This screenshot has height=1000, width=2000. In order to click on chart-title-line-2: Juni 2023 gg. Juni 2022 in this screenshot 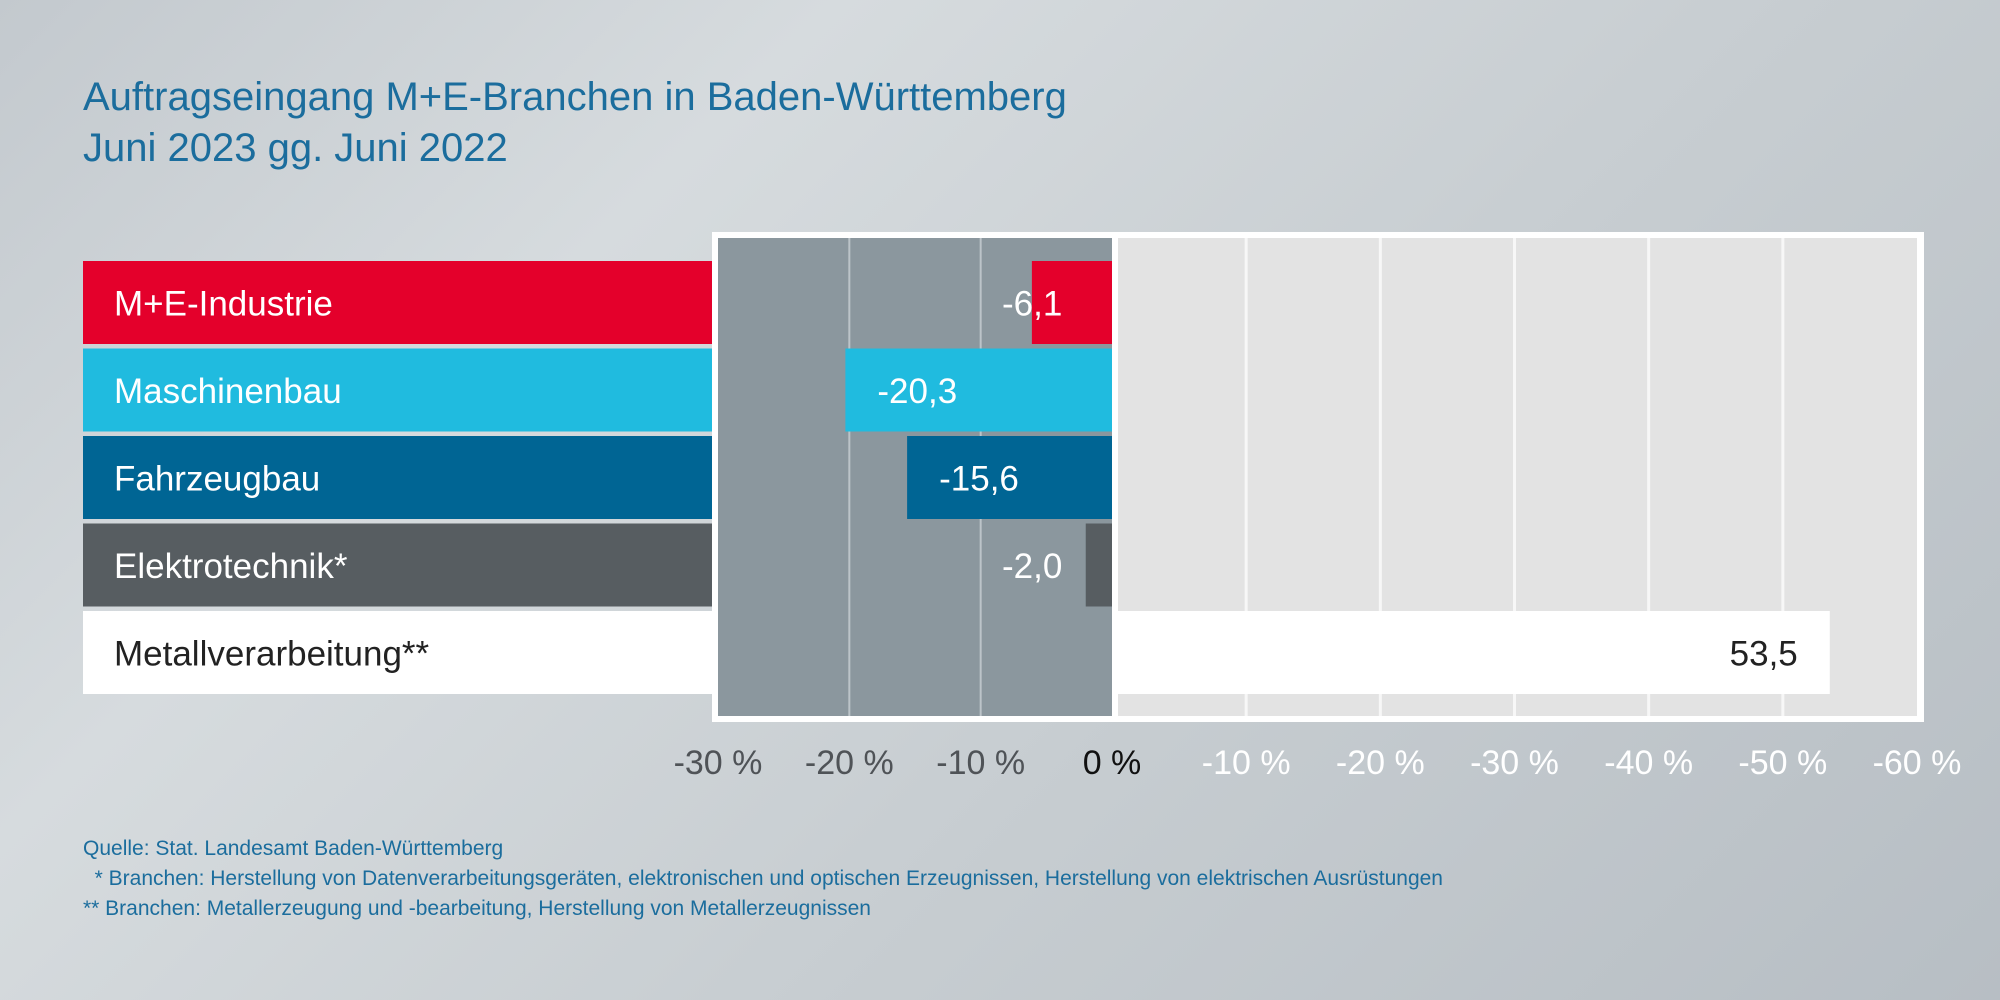, I will do `click(295, 148)`.